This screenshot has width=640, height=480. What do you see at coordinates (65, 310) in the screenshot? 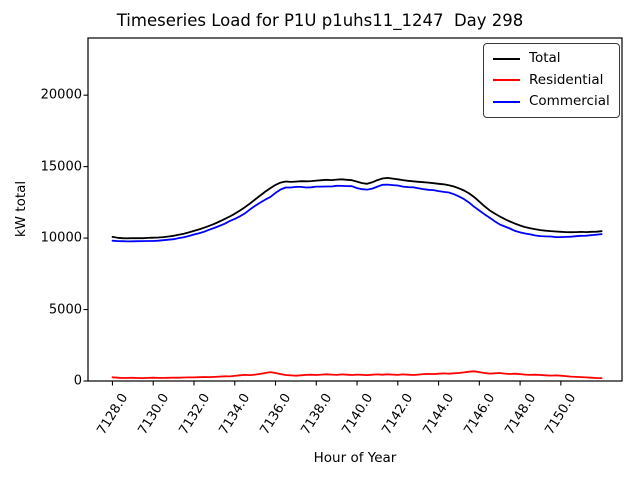
I see `y-tick-label: 5000` at bounding box center [65, 310].